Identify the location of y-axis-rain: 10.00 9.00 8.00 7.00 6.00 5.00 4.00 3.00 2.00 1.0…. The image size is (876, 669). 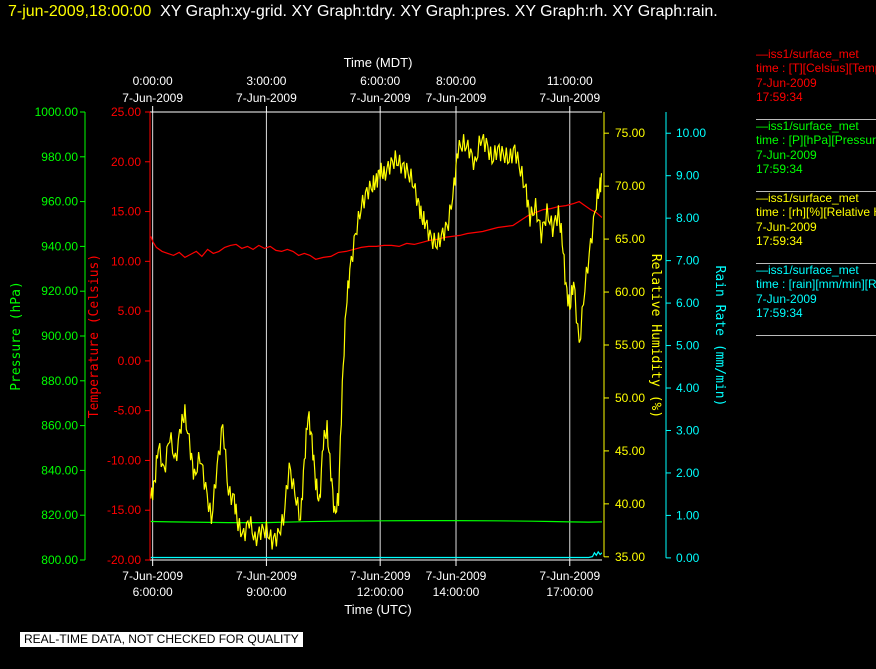
(696, 338).